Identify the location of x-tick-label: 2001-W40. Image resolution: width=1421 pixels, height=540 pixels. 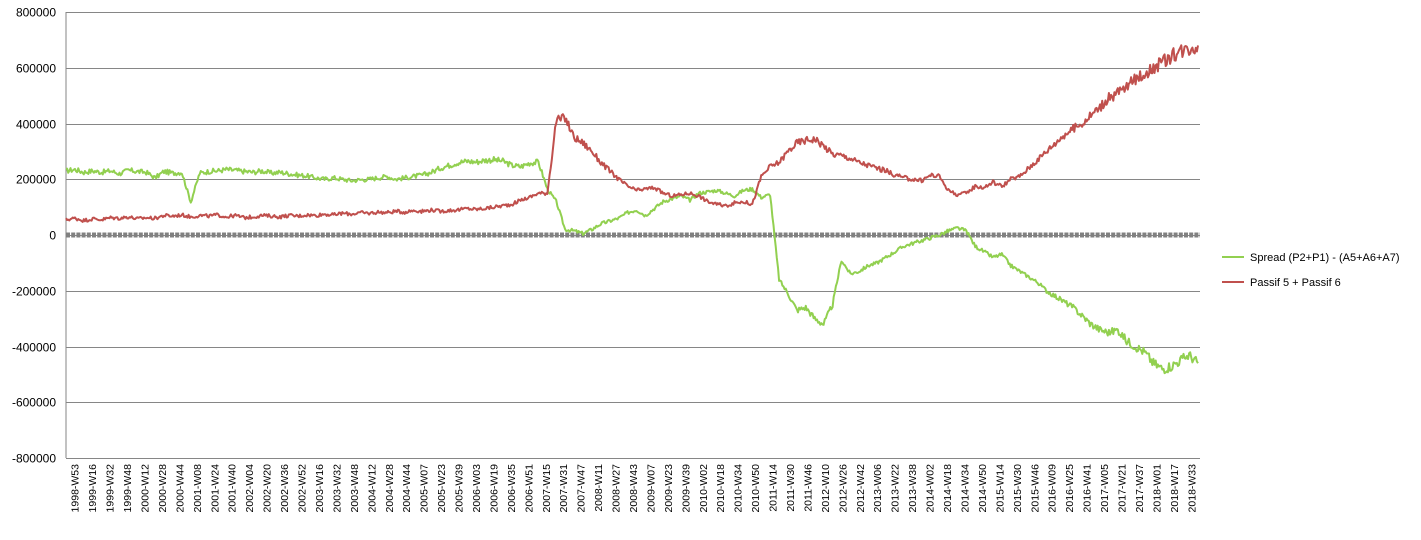
(233, 488).